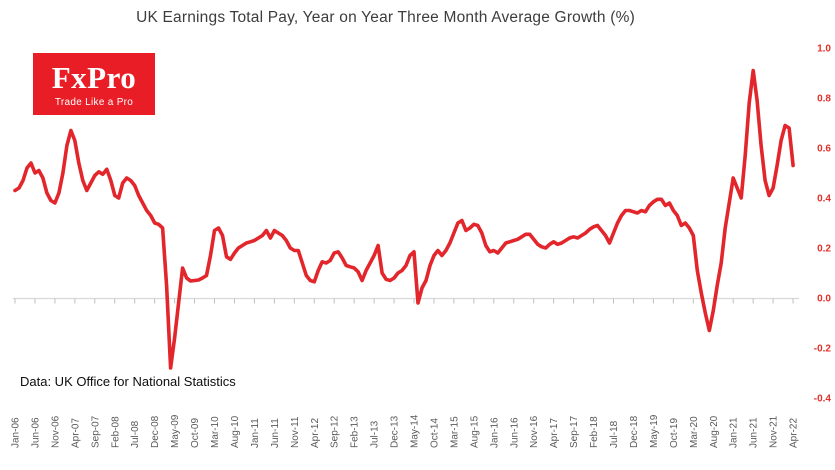 This screenshot has width=835, height=470. Describe the element at coordinates (674, 433) in the screenshot. I see `x-axis-label: Oct-19` at that location.